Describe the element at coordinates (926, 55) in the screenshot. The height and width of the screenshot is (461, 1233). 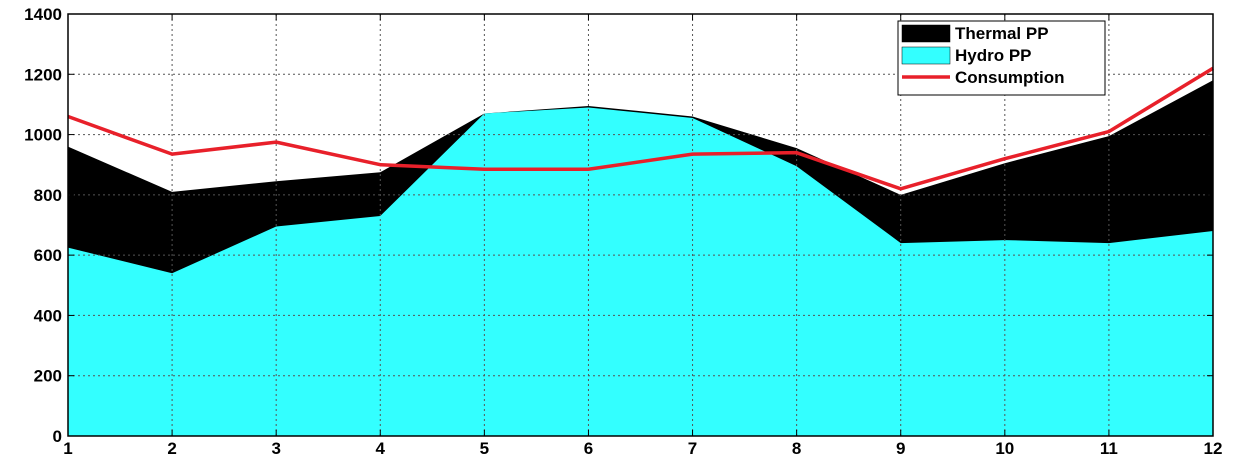
I see `legend-swatch-hydro-pp` at that location.